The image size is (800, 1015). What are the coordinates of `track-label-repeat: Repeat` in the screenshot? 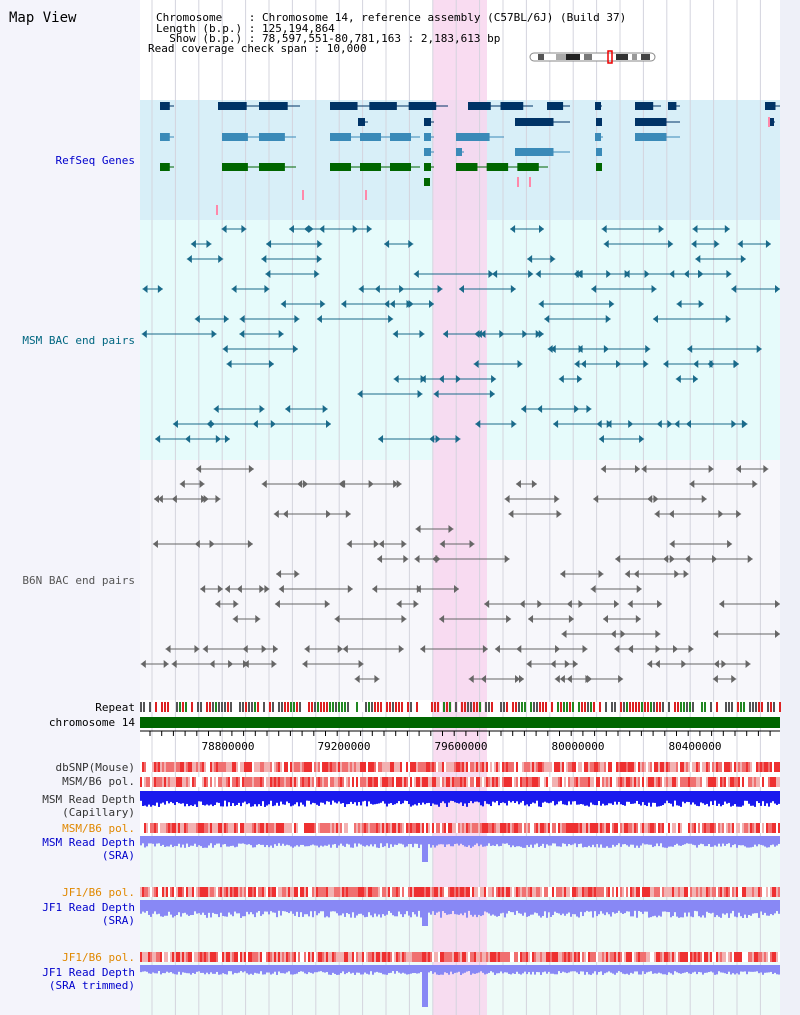 It's located at (115, 707).